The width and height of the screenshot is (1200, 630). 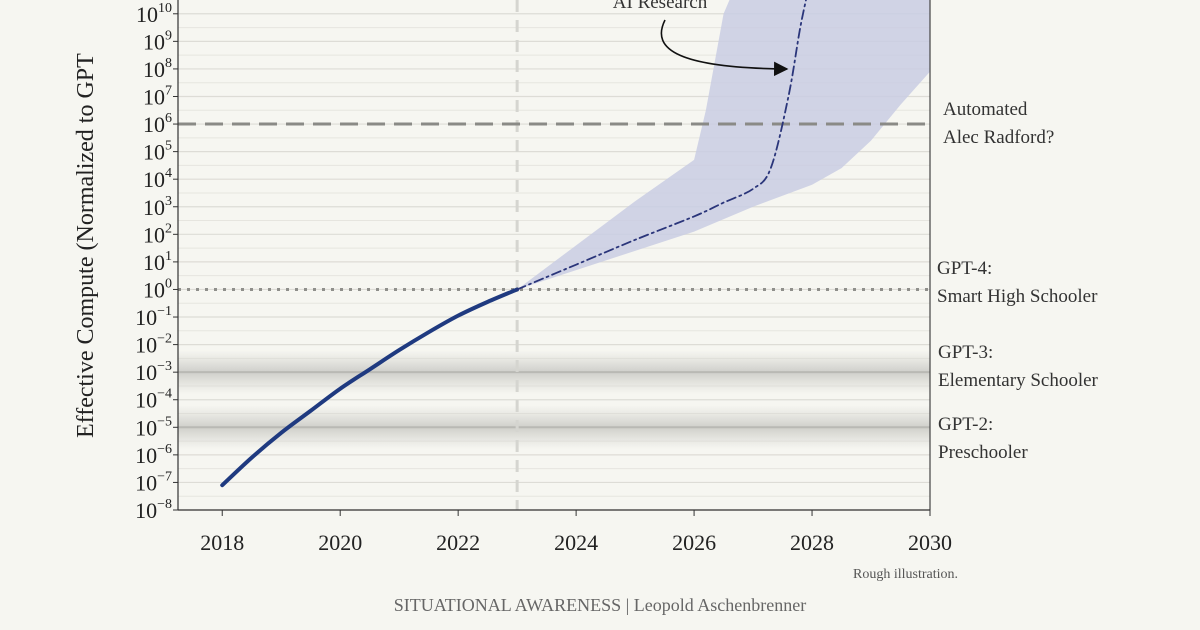 What do you see at coordinates (554, 400) in the screenshot?
I see `shaded-levels` at bounding box center [554, 400].